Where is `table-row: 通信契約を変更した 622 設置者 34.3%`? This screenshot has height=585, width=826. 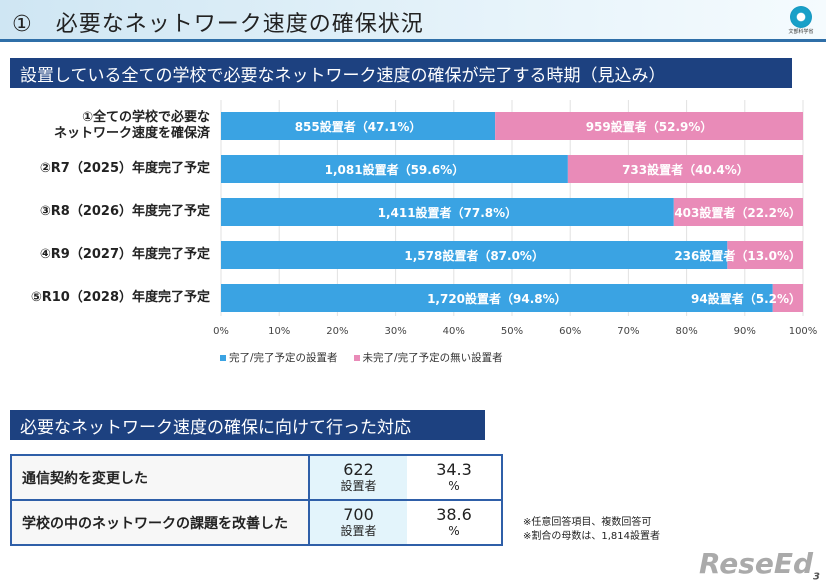 table-row: 通信契約を変更した 622 設置者 34.3% is located at coordinates (256, 477).